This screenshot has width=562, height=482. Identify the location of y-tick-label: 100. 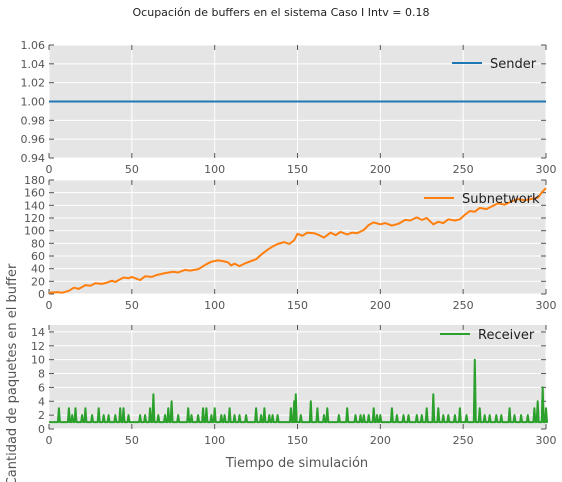
(34, 231).